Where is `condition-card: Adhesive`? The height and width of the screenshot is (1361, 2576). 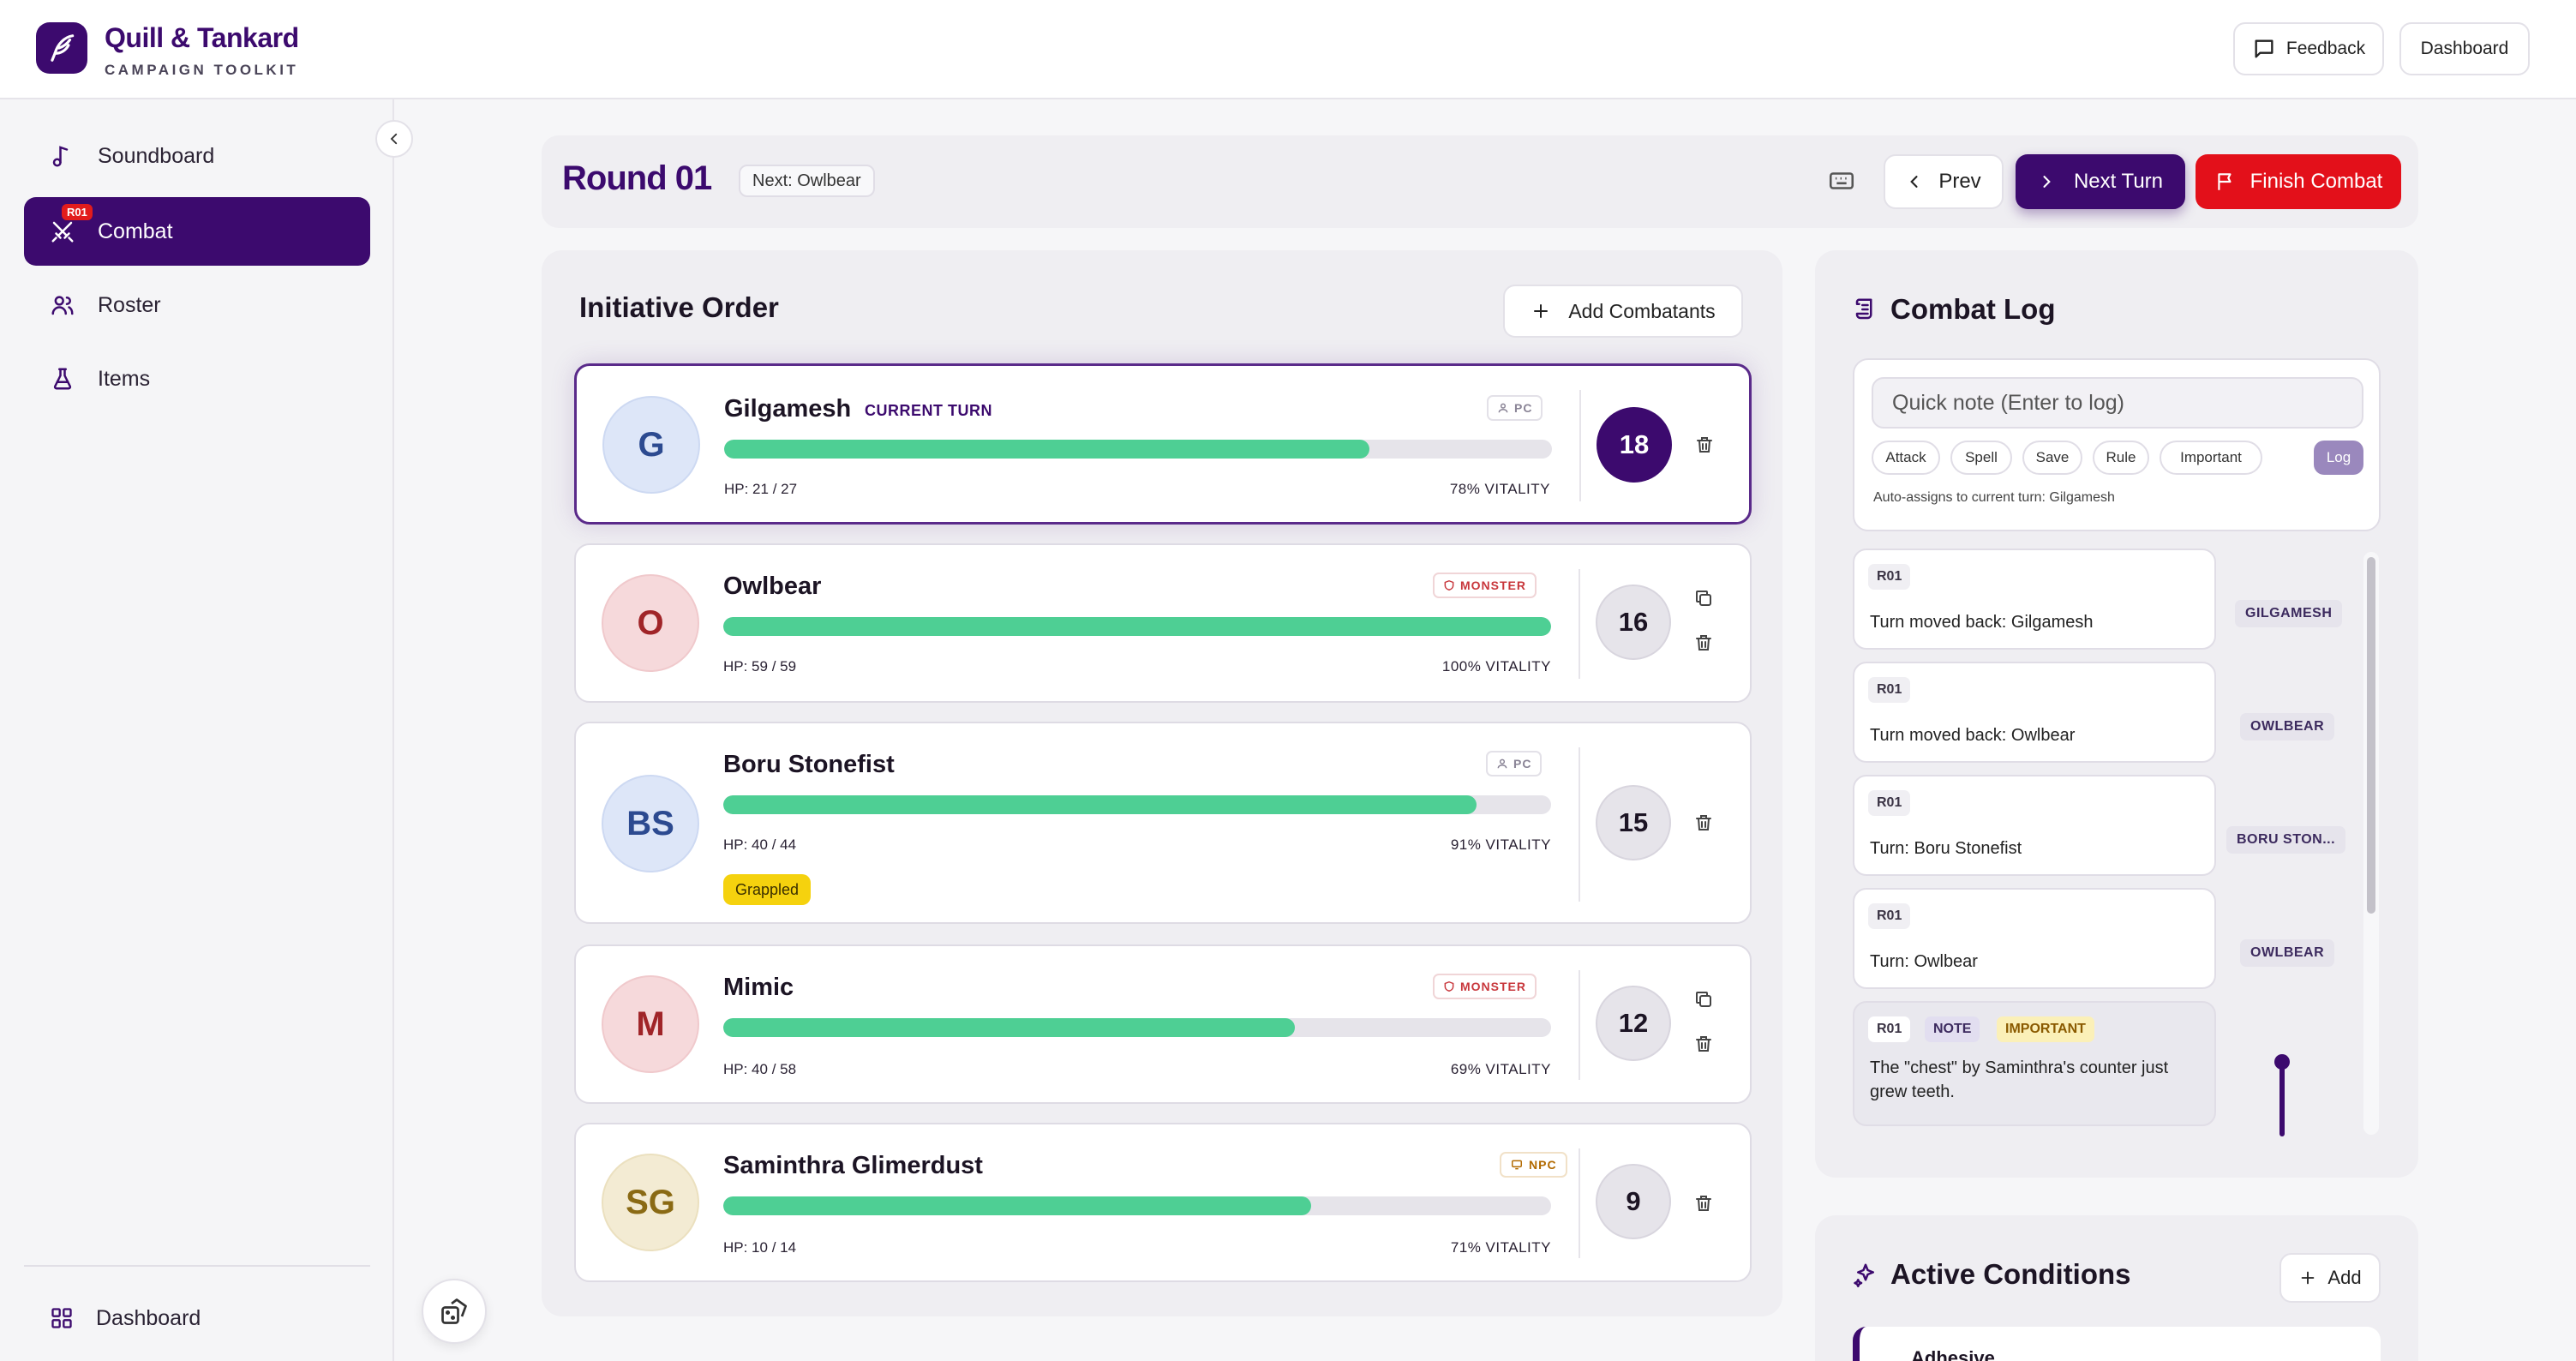 condition-card: Adhesive is located at coordinates (2117, 1344).